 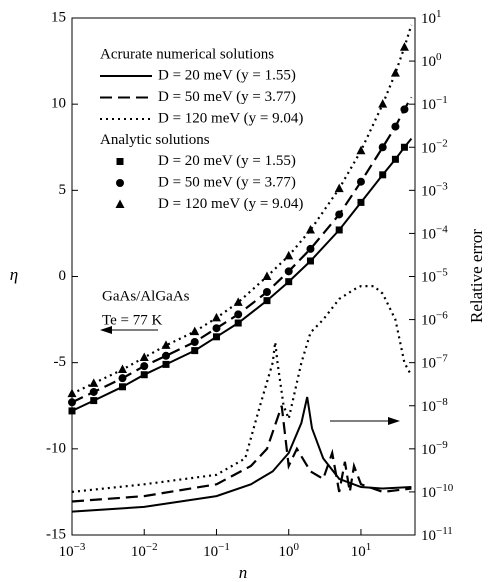 I want to click on y2-tick-label-exponent: −8, so click(x=442, y=401).